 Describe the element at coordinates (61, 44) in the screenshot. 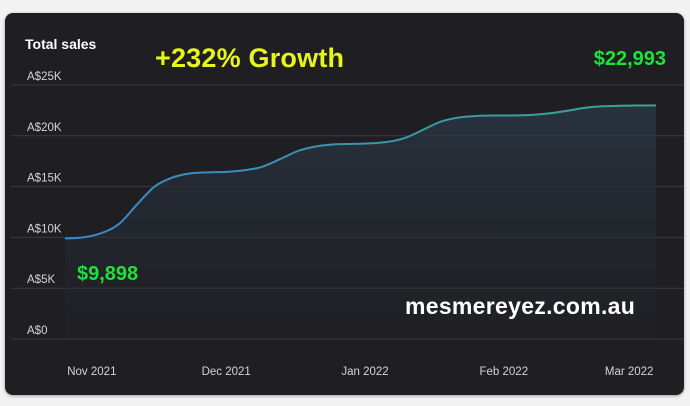

I see `chart-title: Total sales` at that location.